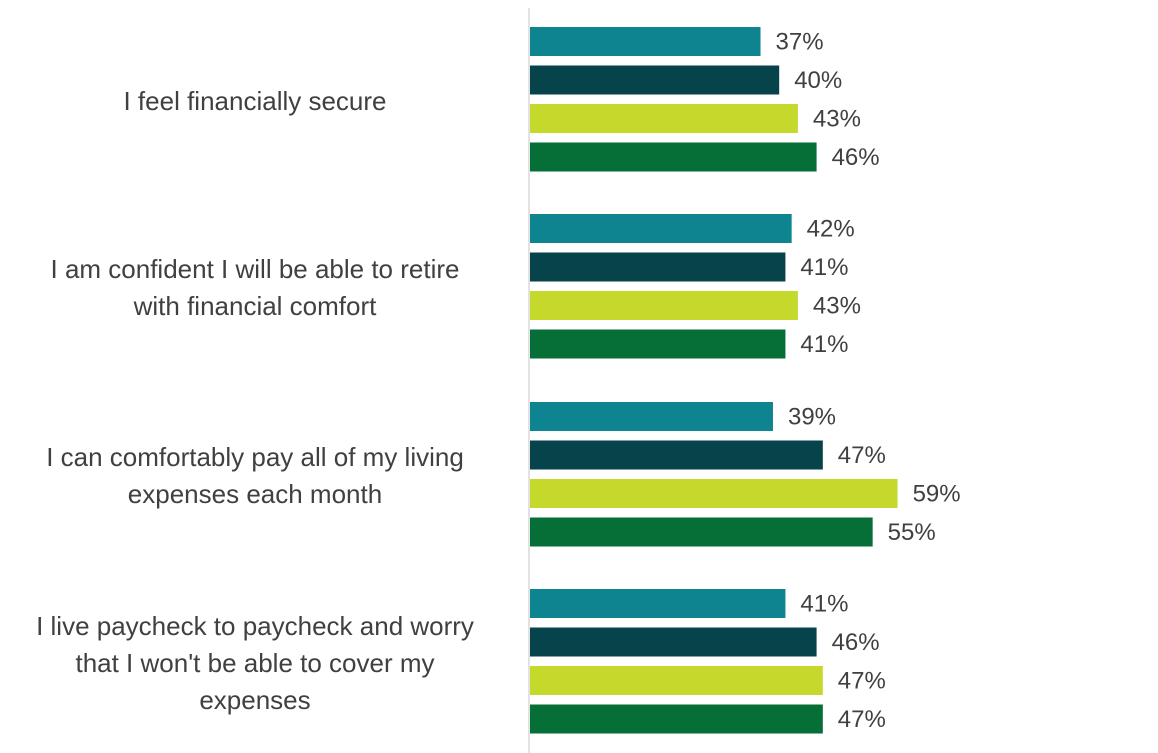  Describe the element at coordinates (664, 118) in the screenshot. I see `bar-cat1-series3` at that location.